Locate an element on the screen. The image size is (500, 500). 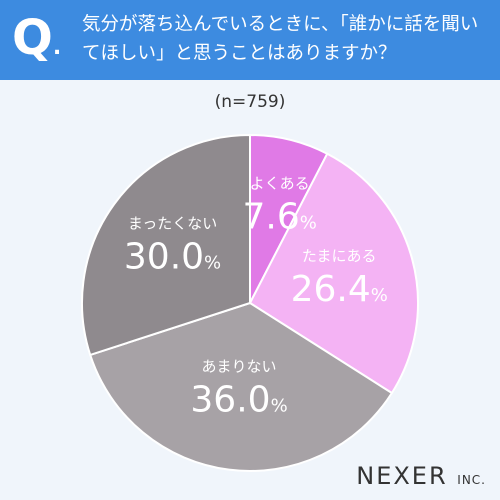
question-text: 気分が落ち込んでいるときに、「誰かに話を聞いてほしい」と思うことはありますか？ is located at coordinates (280, 39).